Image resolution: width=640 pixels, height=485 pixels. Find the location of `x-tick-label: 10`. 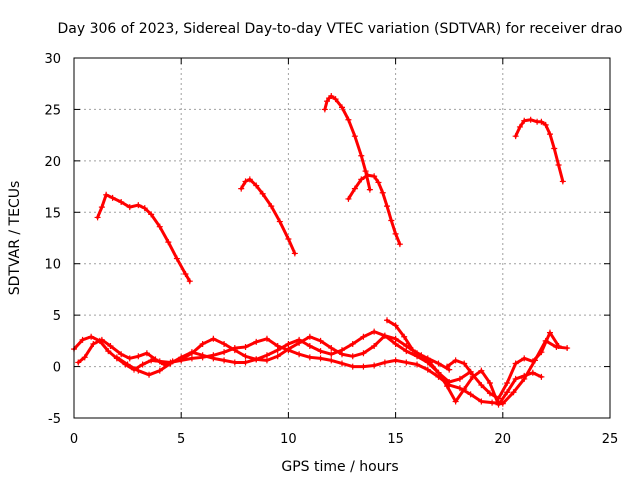

x-tick-label: 10 is located at coordinates (288, 439).